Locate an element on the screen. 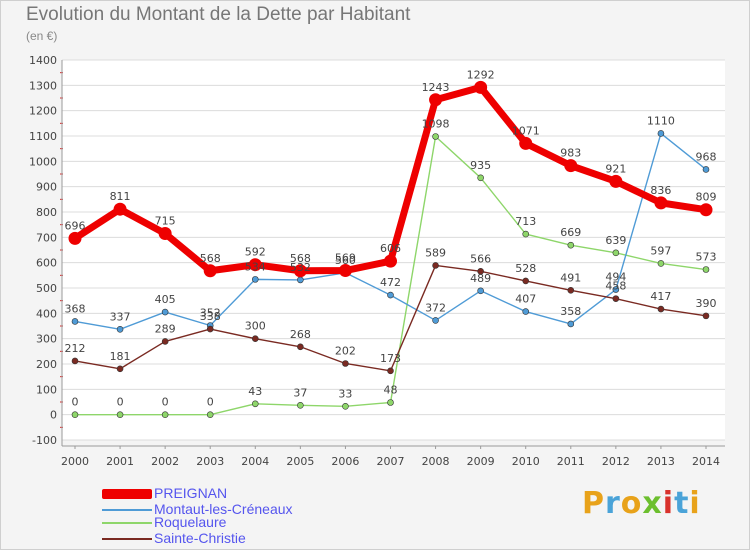 Image resolution: width=750 pixels, height=550 pixels. data-label: 472 is located at coordinates (390, 282).